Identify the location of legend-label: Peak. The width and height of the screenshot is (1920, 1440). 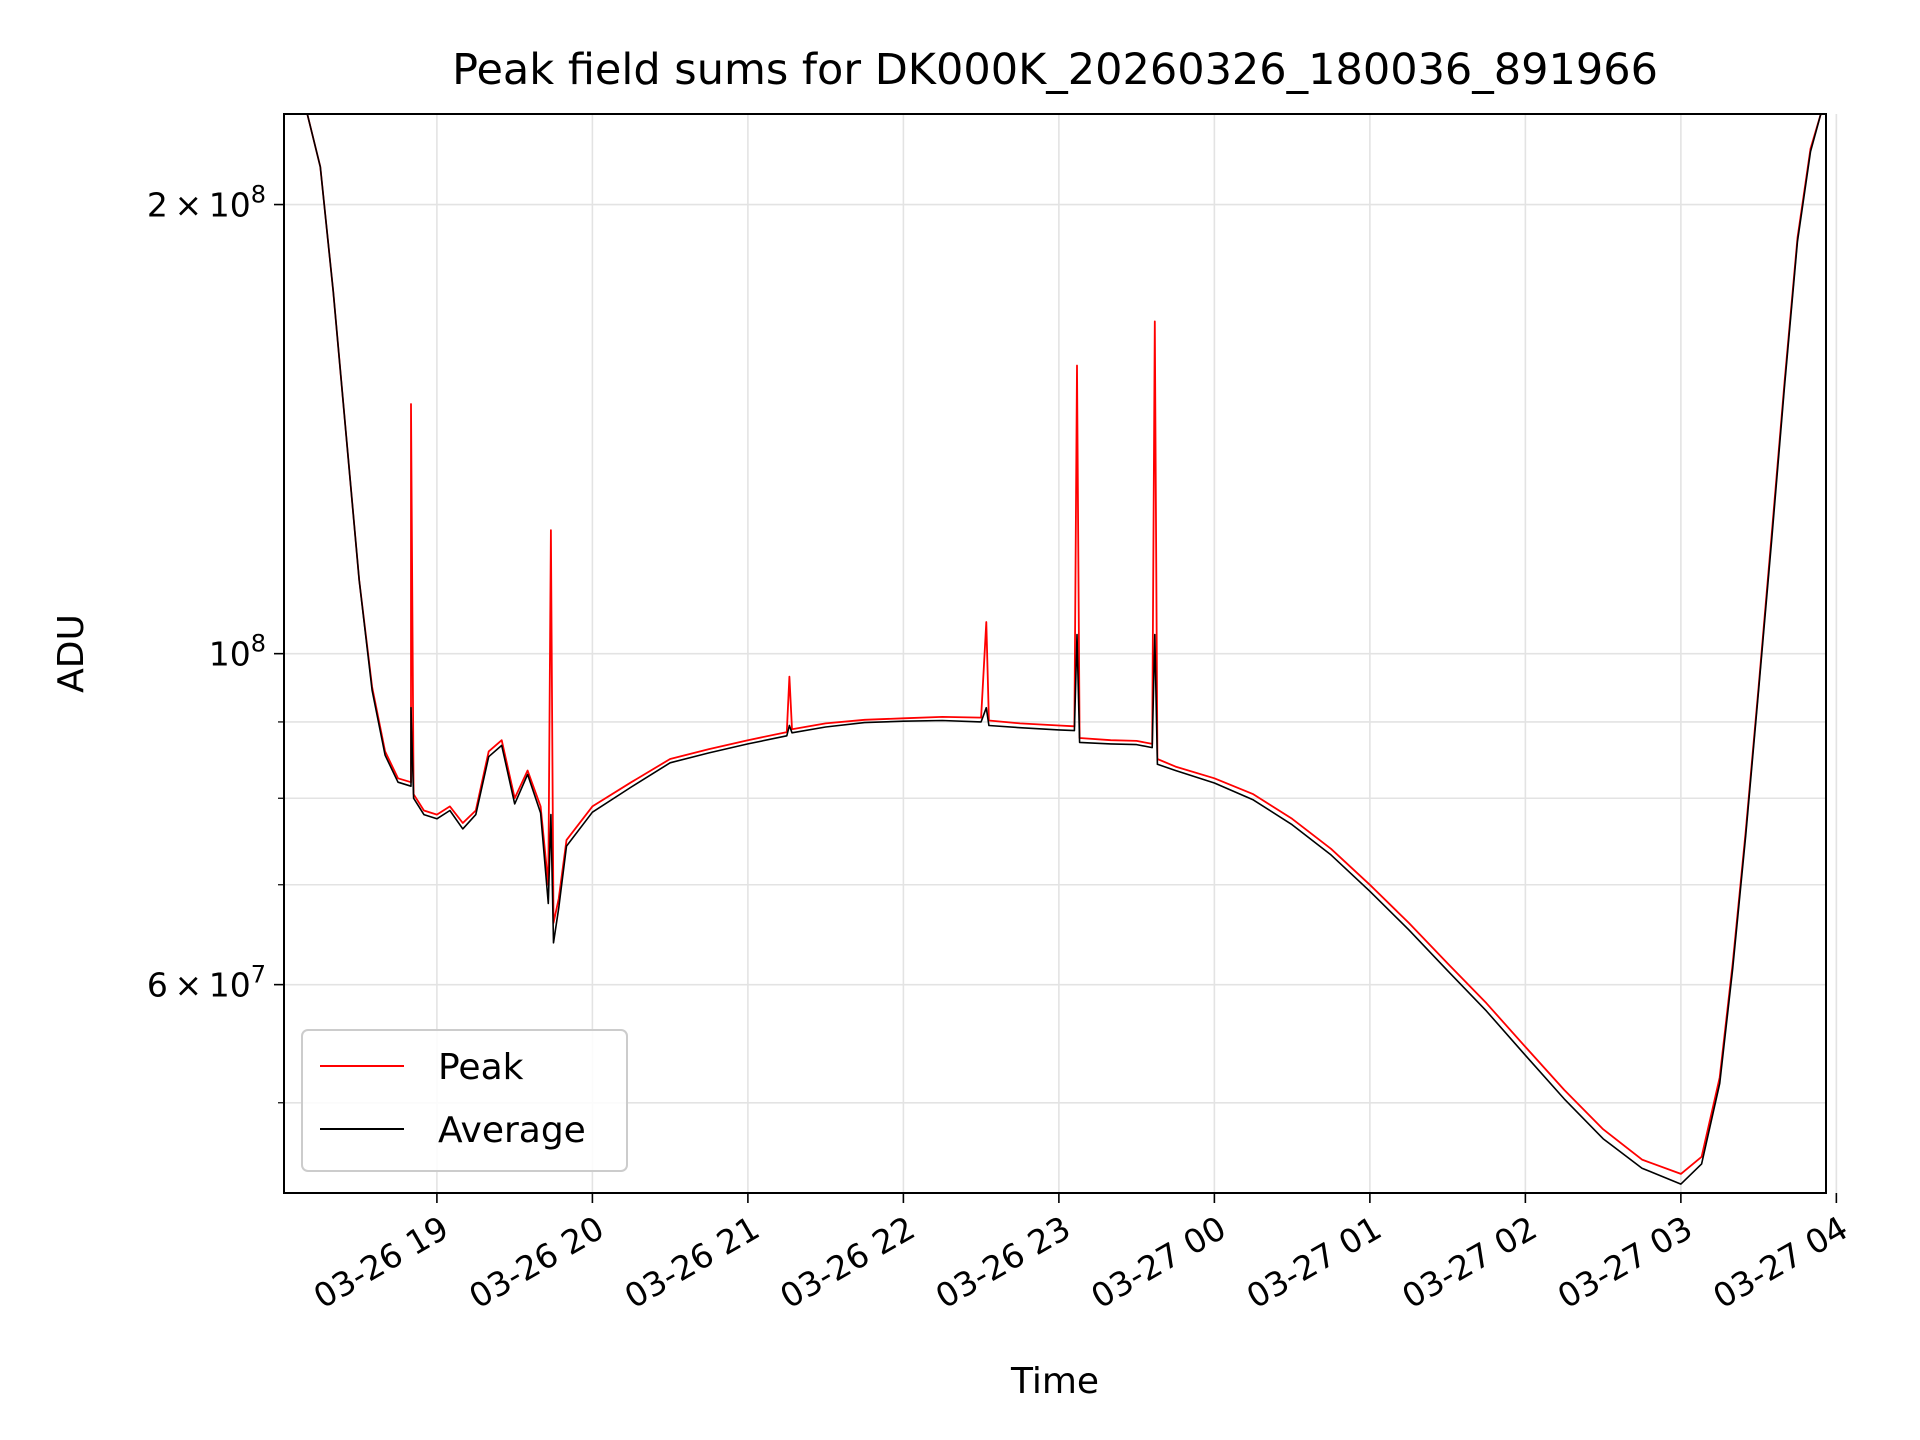
(481, 1067).